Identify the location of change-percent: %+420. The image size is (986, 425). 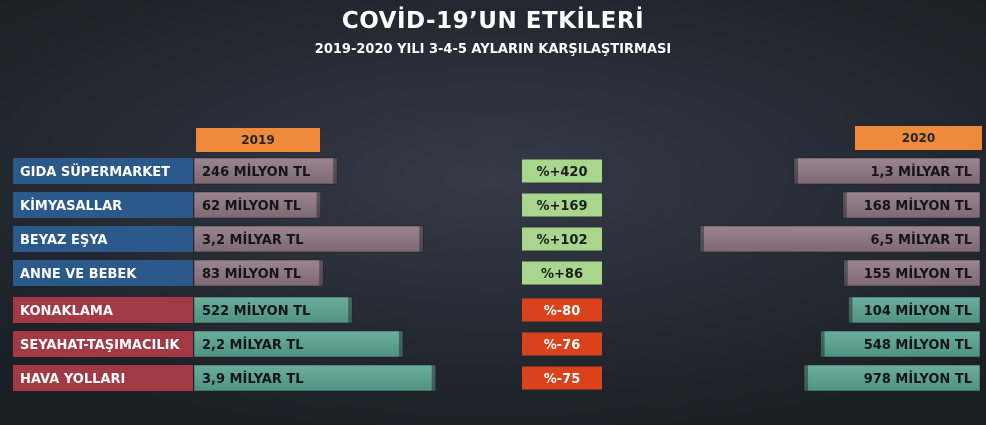
(561, 172).